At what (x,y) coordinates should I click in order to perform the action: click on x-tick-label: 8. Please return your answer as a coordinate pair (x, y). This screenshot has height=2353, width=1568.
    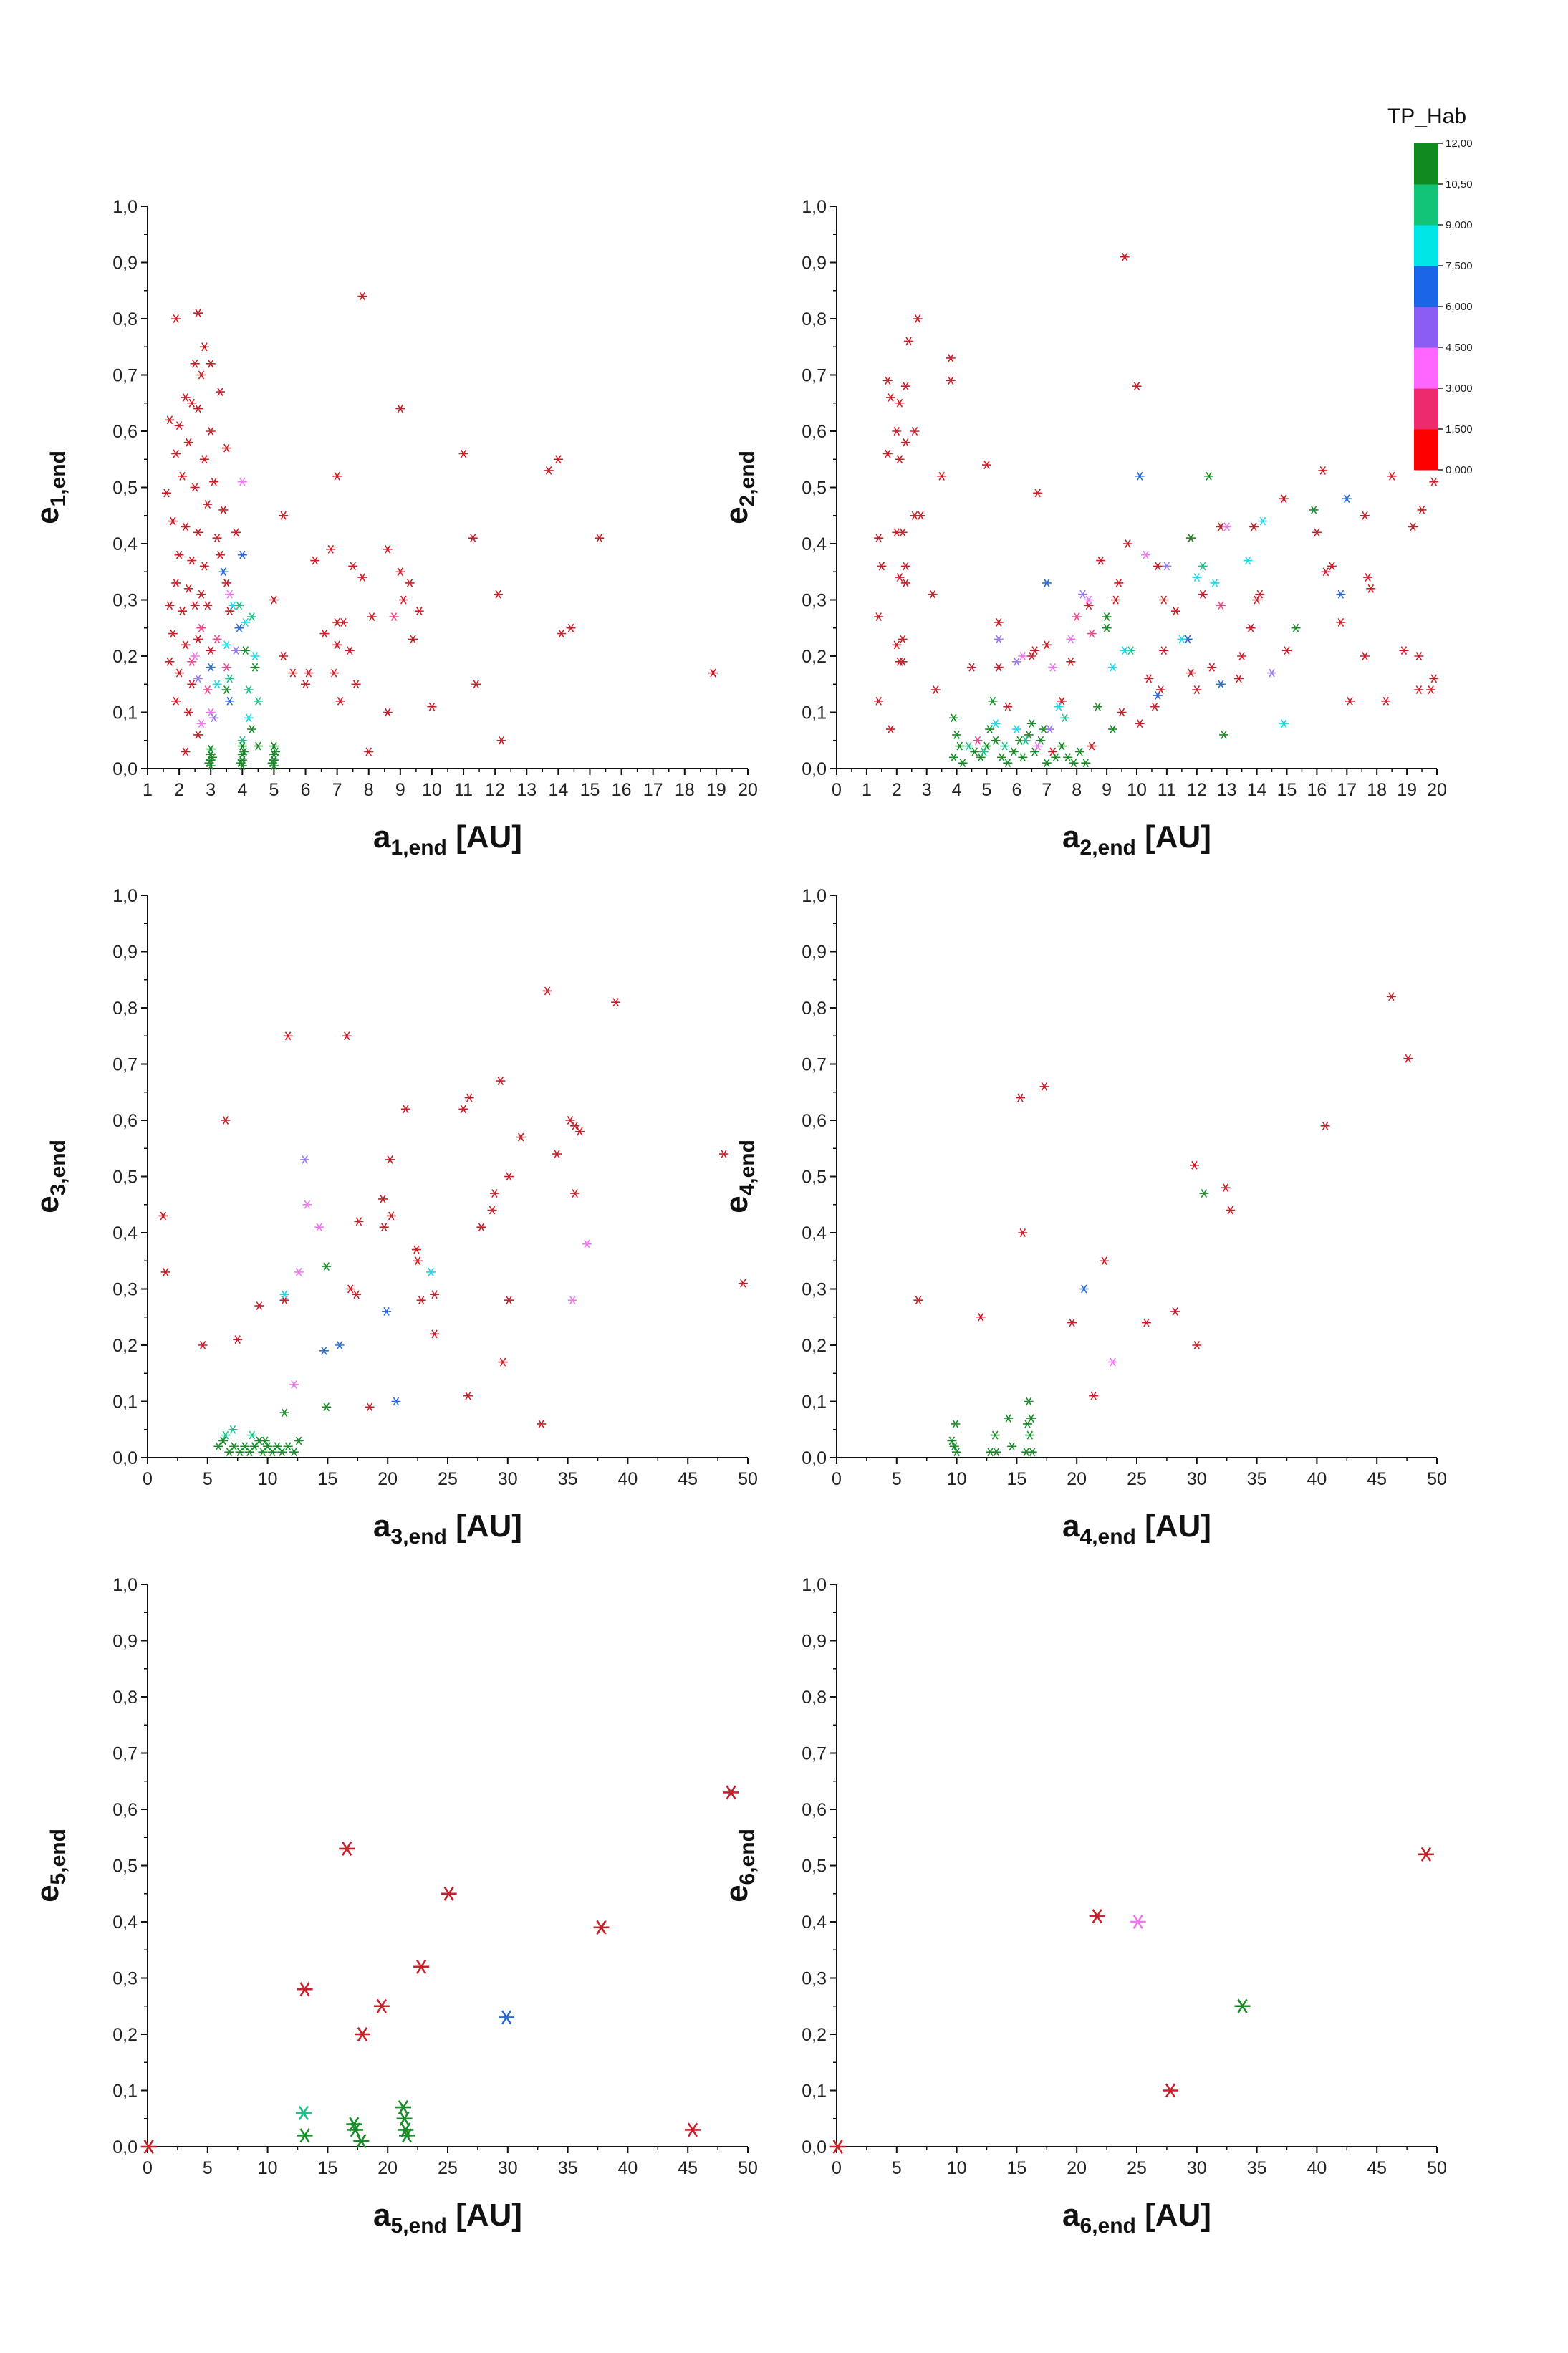
    Looking at the image, I should click on (369, 790).